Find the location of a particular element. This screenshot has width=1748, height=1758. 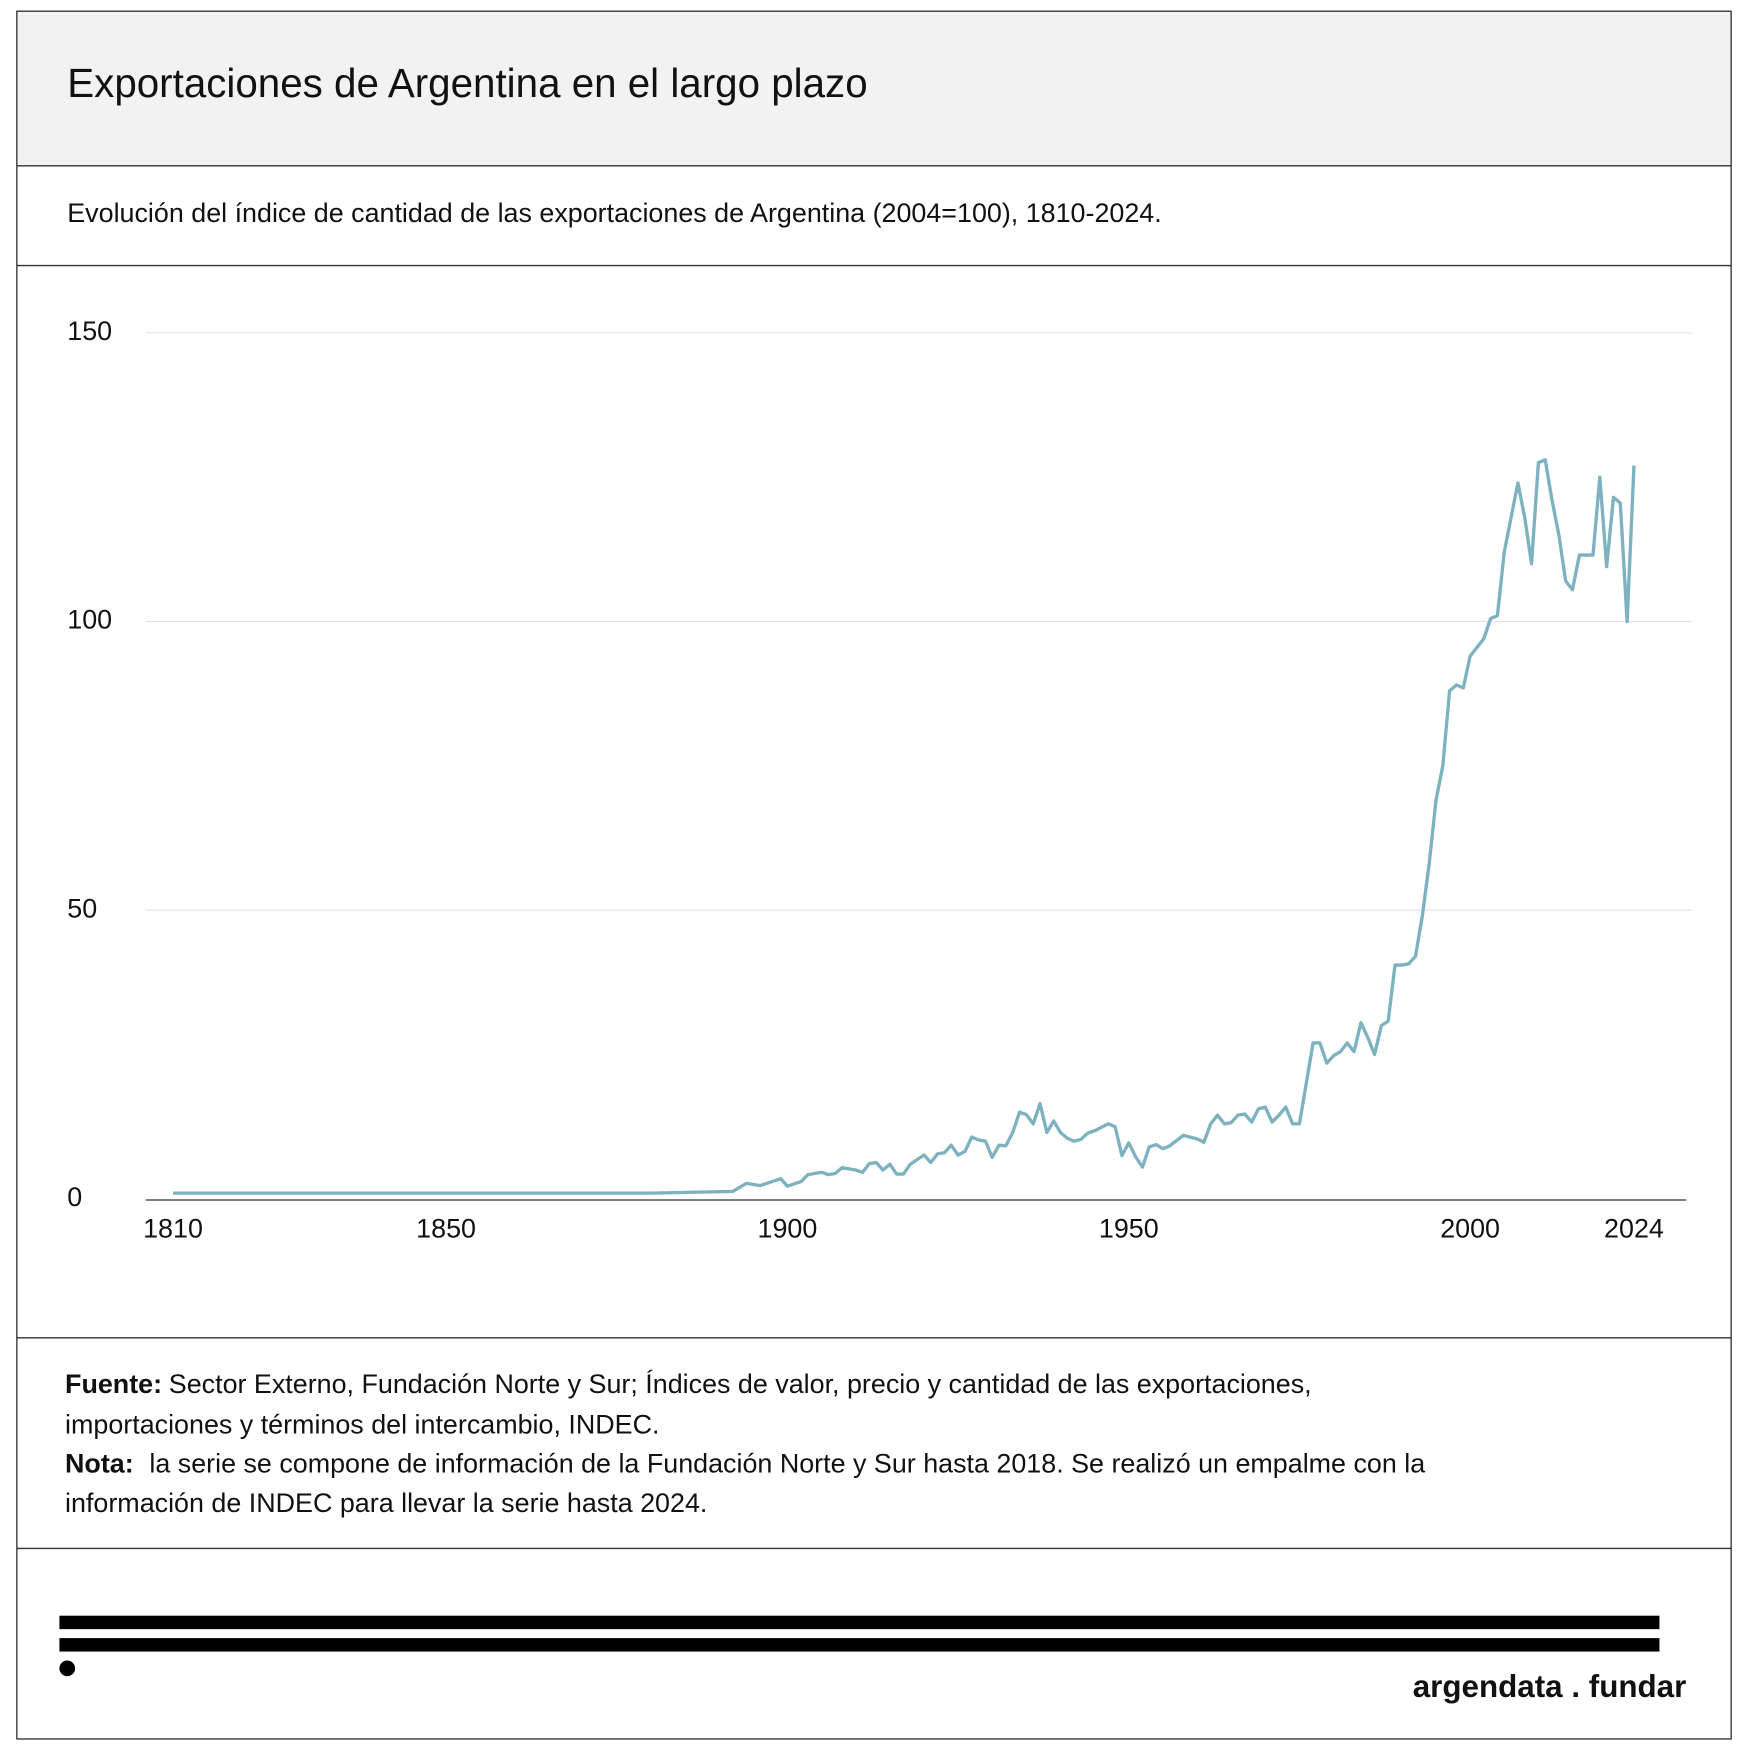

y-tick-label: 0 is located at coordinates (74, 1197).